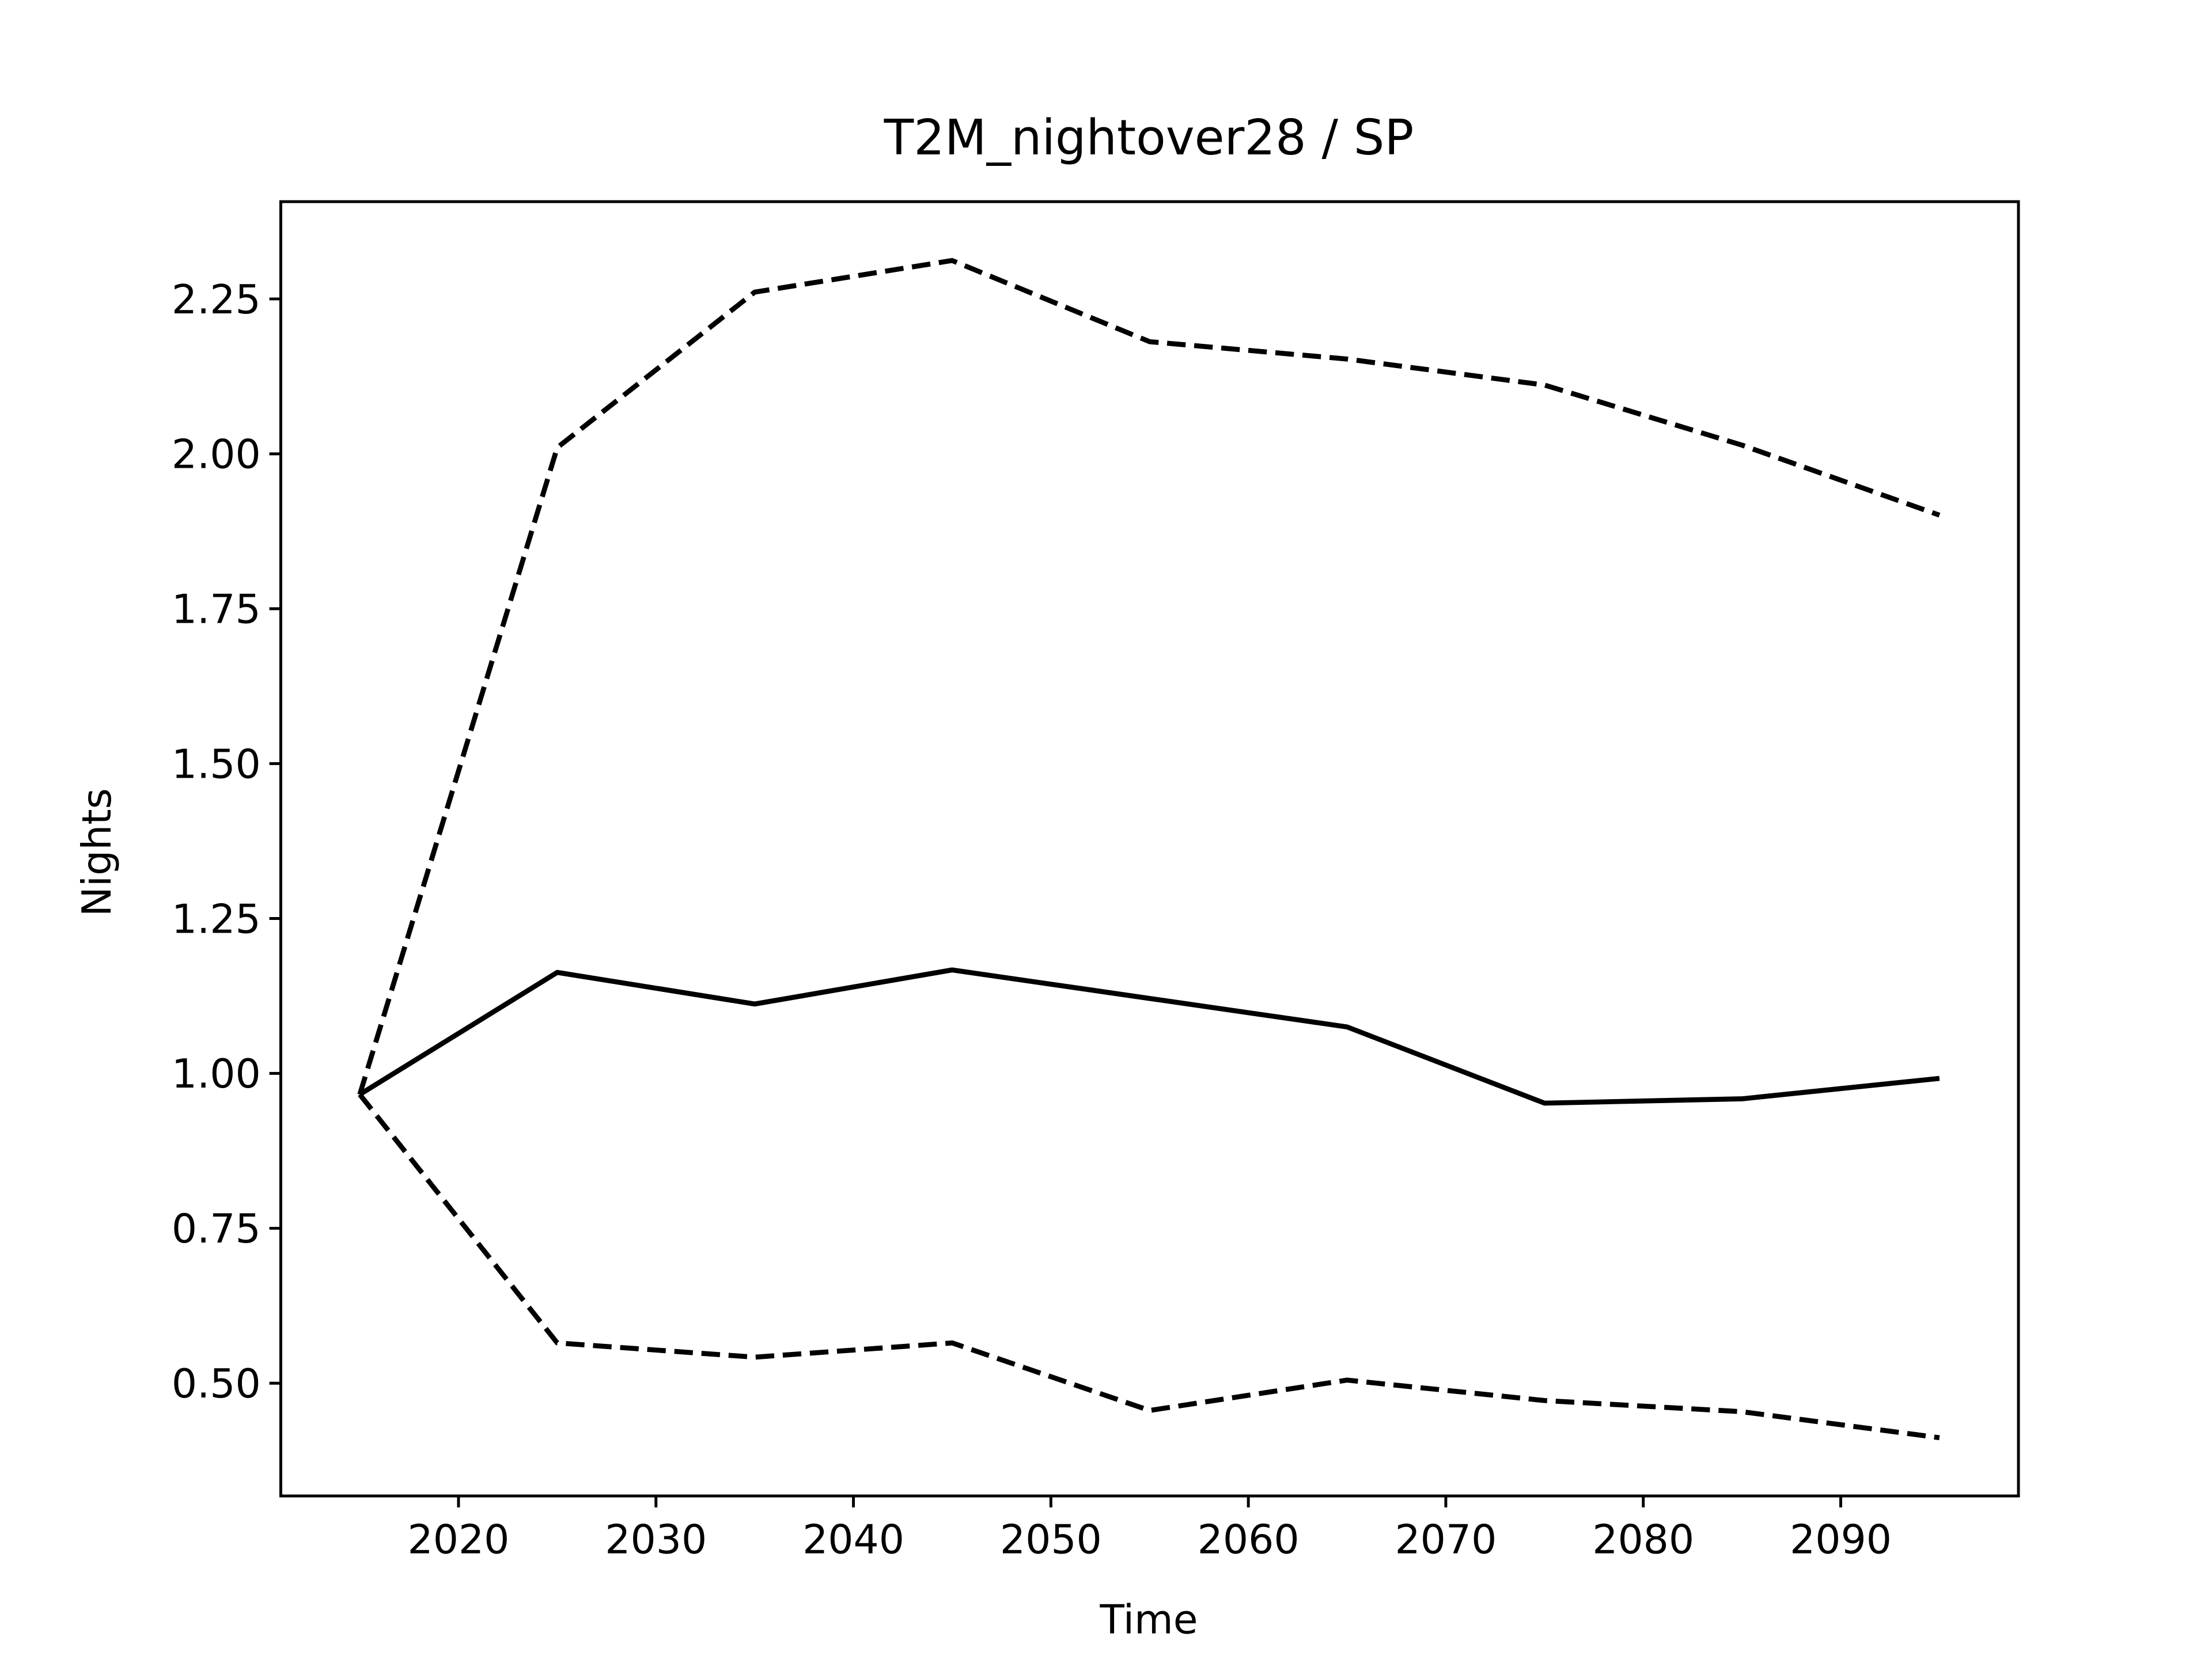 This screenshot has width=2212, height=1659. What do you see at coordinates (216, 1074) in the screenshot?
I see `y-tick-label: 1.00` at bounding box center [216, 1074].